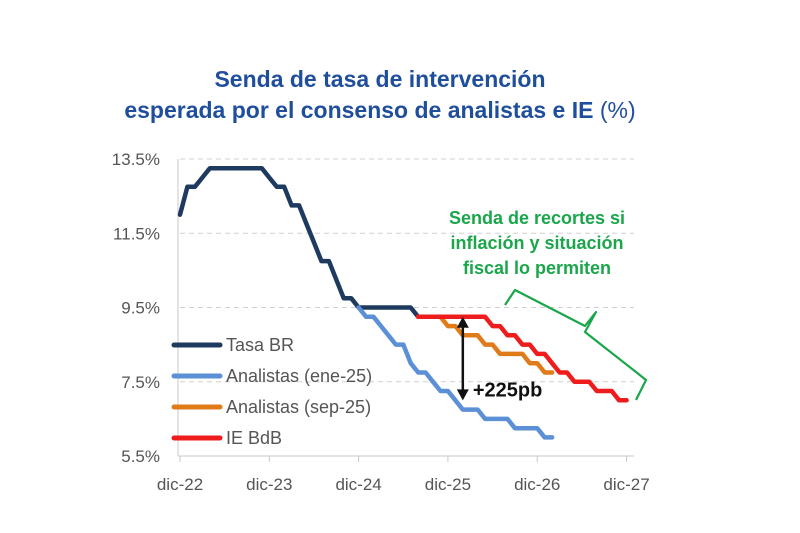 Image resolution: width=800 pixels, height=533 pixels. What do you see at coordinates (269, 484) in the screenshot?
I see `x-tick-label: dic-23` at bounding box center [269, 484].